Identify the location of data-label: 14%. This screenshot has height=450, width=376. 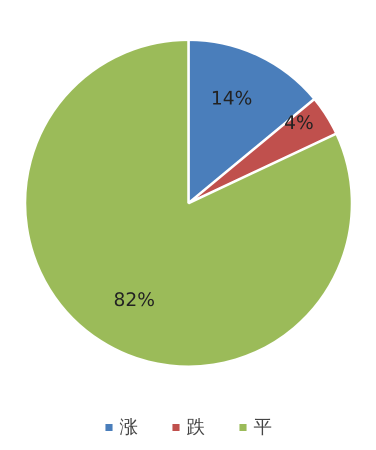
(231, 99).